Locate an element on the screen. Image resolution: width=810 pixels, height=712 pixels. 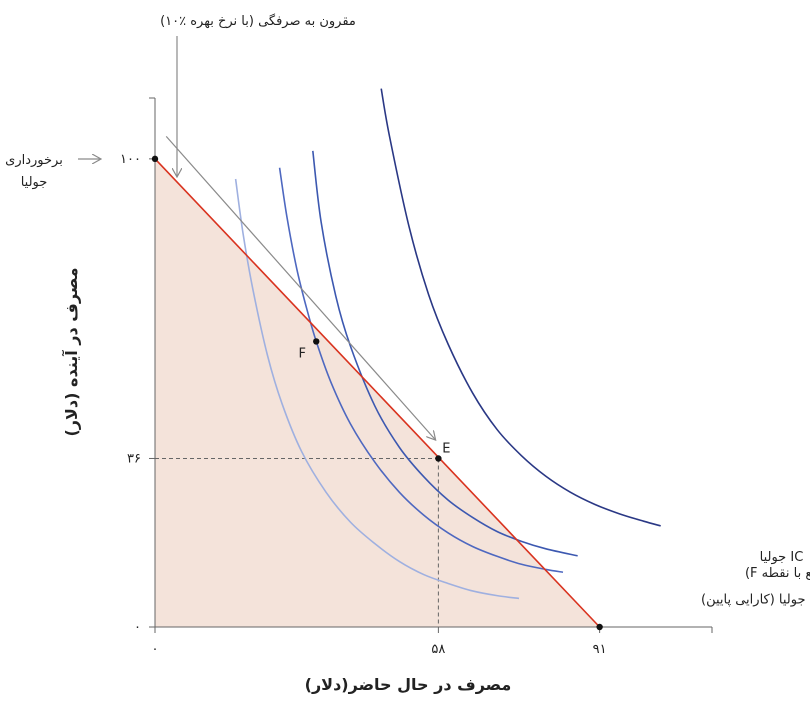
endowment-point is located at coordinates (155, 159).